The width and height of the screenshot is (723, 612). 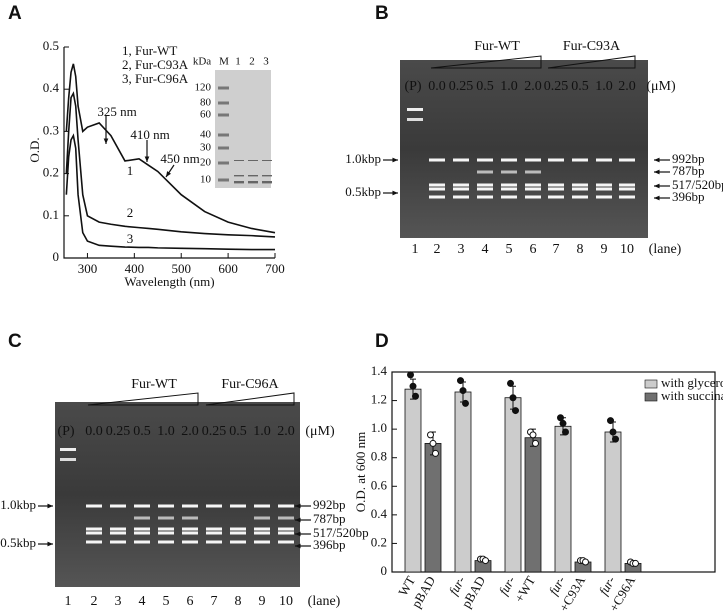 I want to click on legend-label: 1, Fur-WT, so click(x=149, y=50).